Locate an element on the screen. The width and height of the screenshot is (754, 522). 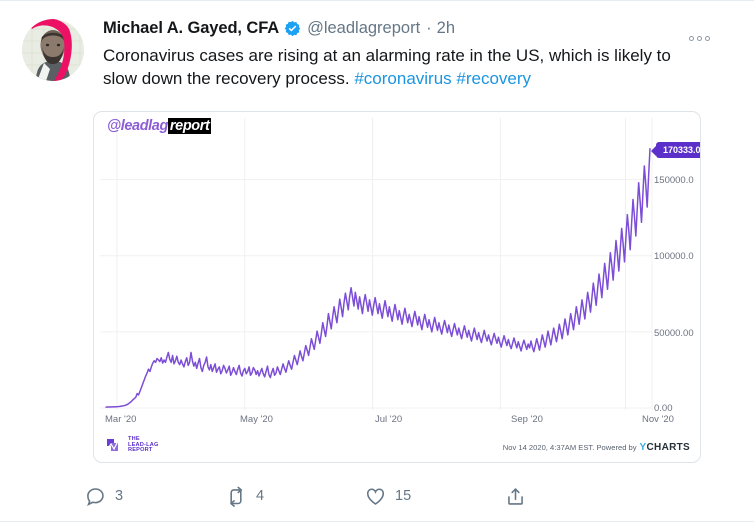
more-horizontal-icon is located at coordinates (699, 38).